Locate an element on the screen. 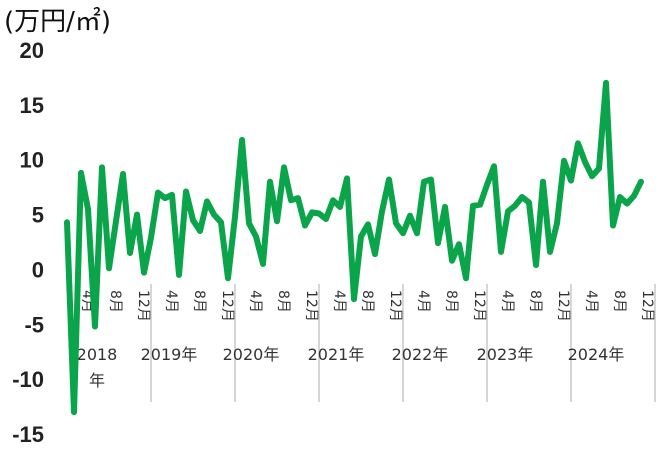  x-year-label: 2018 is located at coordinates (97, 354).